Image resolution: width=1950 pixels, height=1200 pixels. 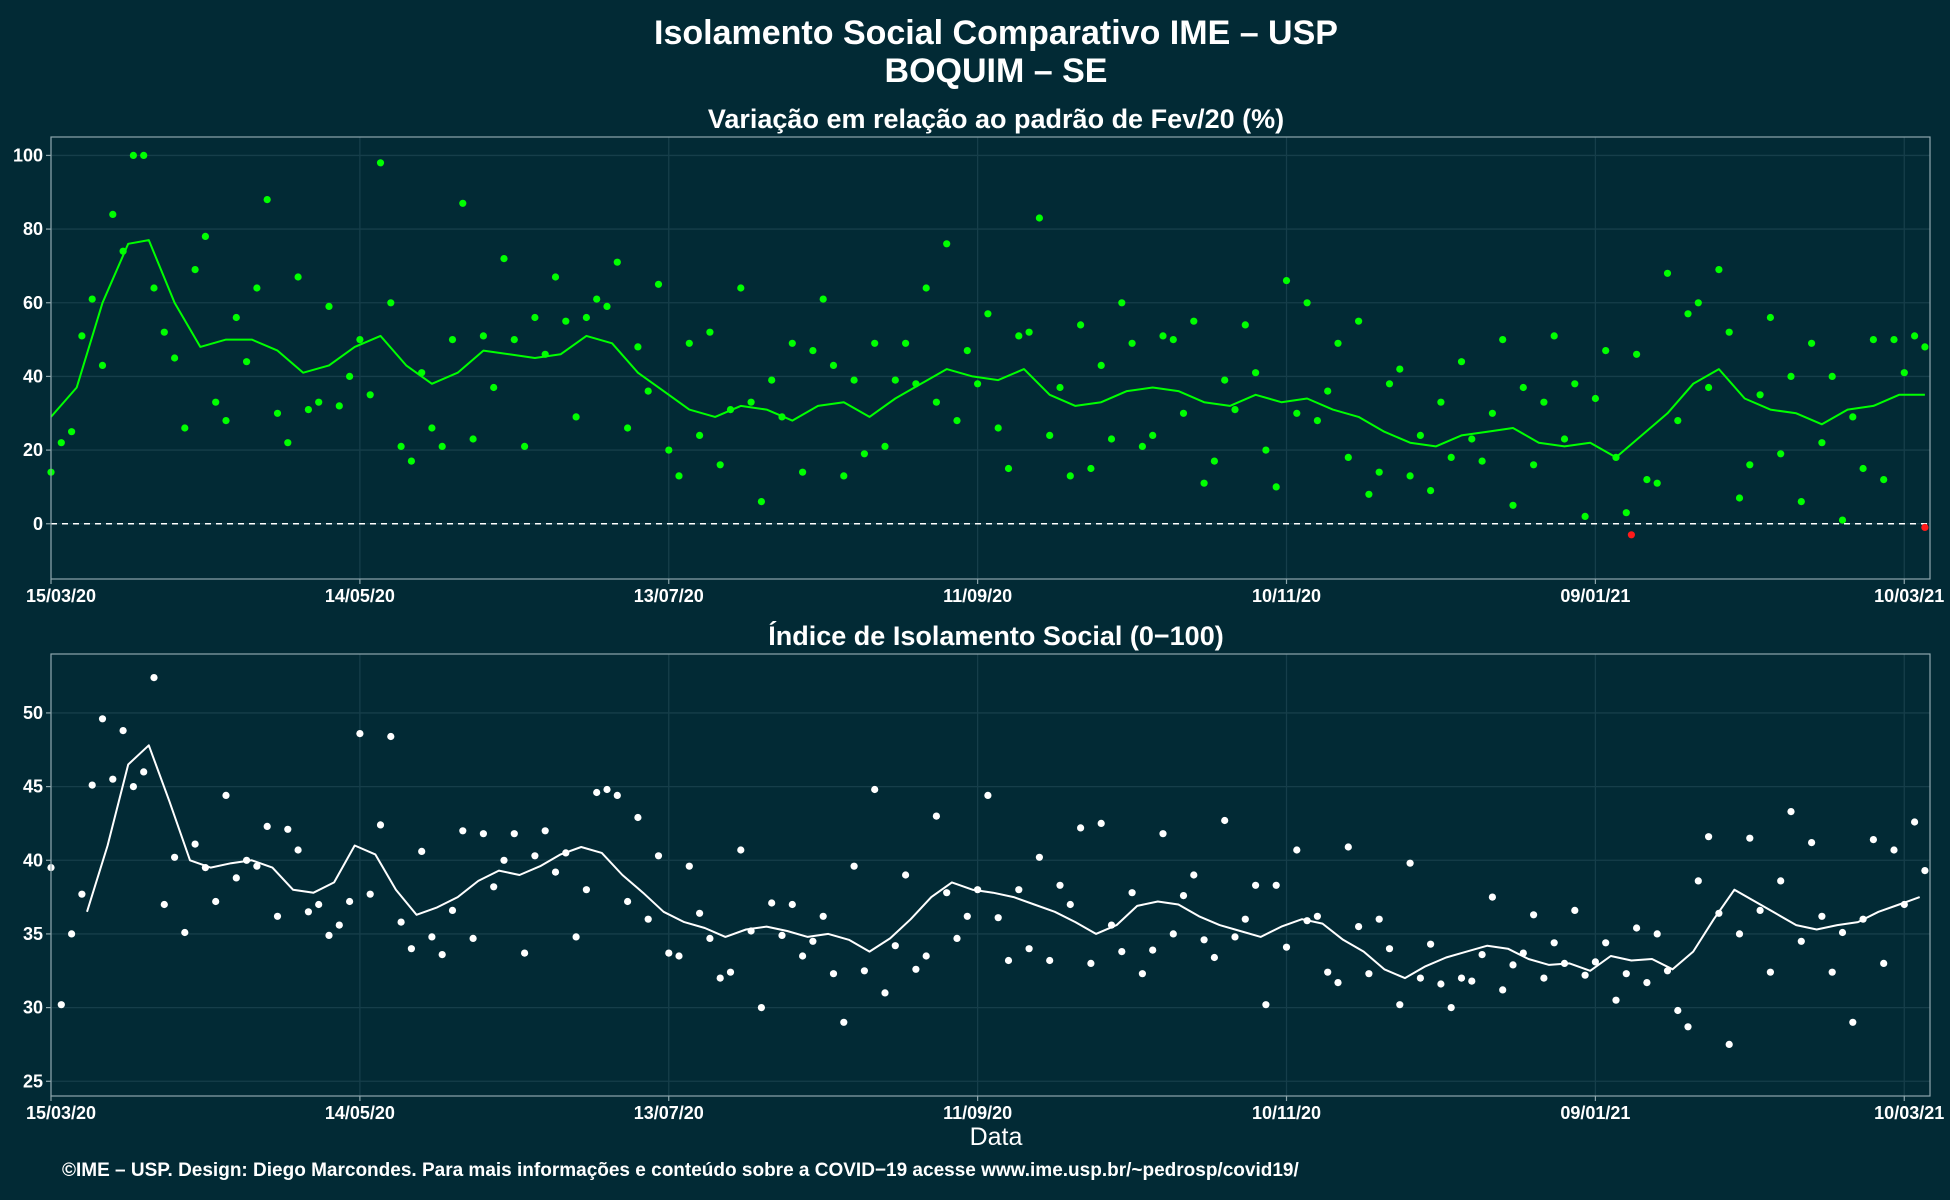 I want to click on x-tick-label: 13/07/20, so click(x=669, y=1113).